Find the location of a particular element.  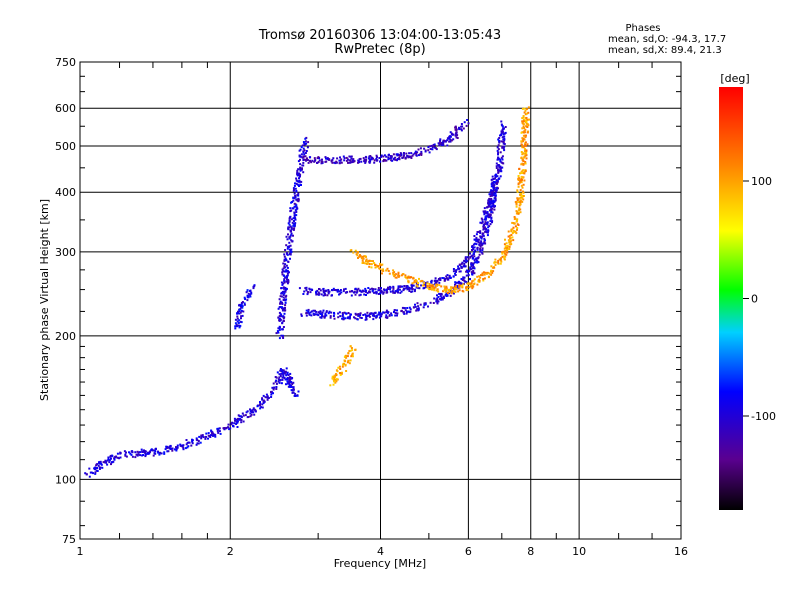

y-tick-label: 200 is located at coordinates (65, 336).